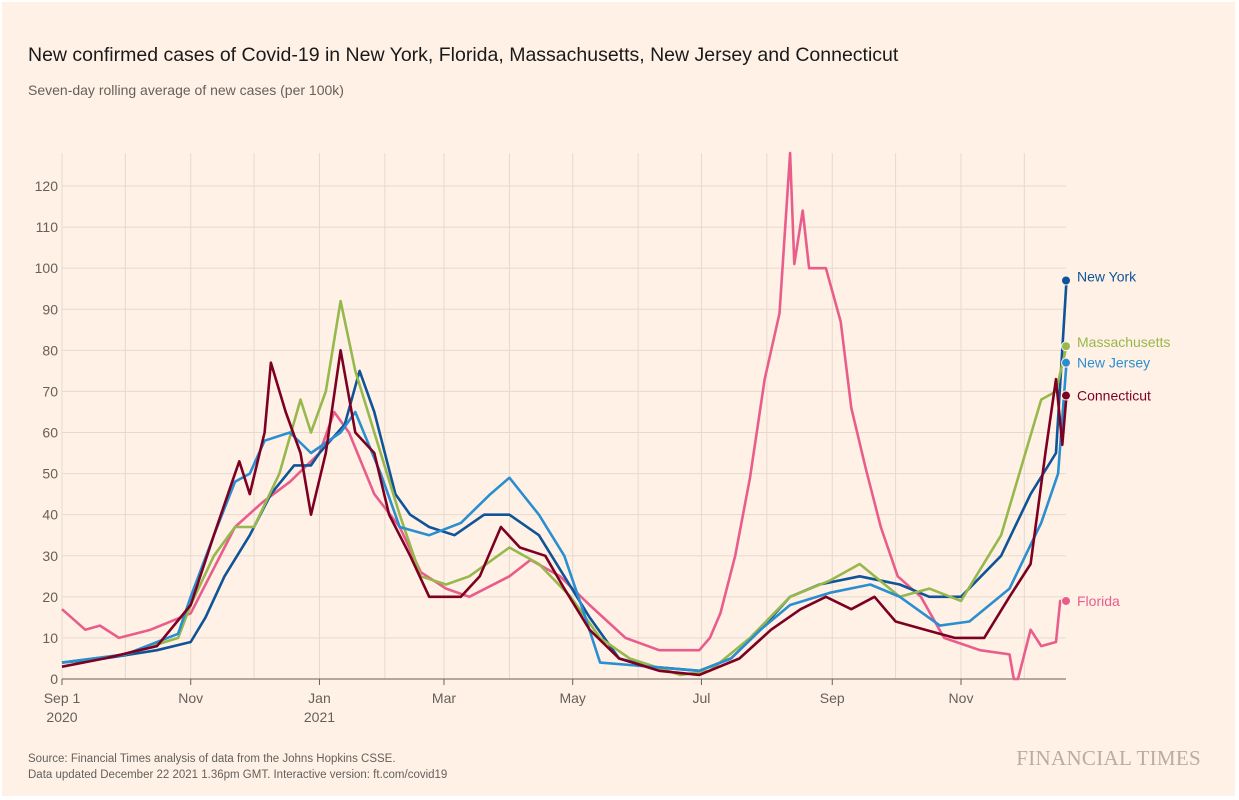  What do you see at coordinates (50, 309) in the screenshot?
I see `y-tick-label: 90` at bounding box center [50, 309].